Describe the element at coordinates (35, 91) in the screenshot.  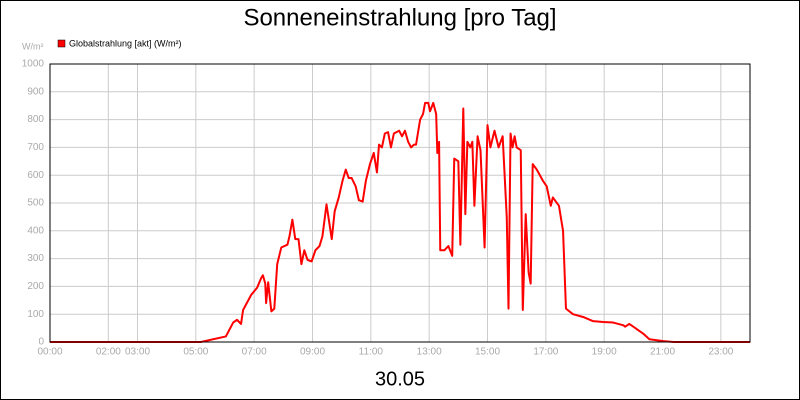
I see `y-tick-label: 900` at that location.